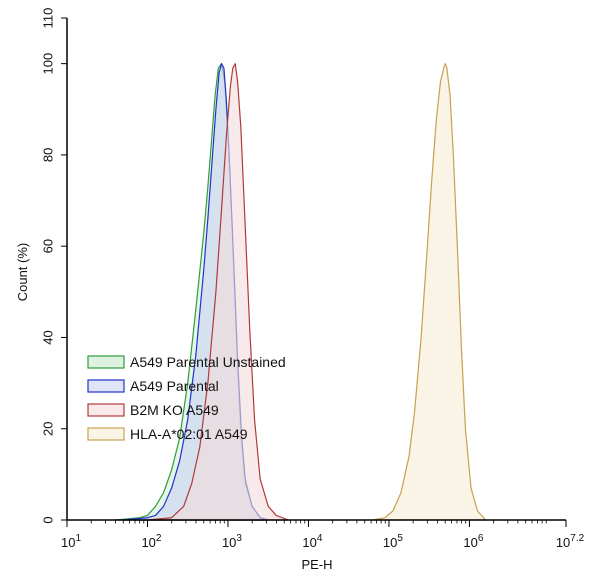  Describe the element at coordinates (316, 564) in the screenshot. I see `x-axis-title: PE-H` at that location.